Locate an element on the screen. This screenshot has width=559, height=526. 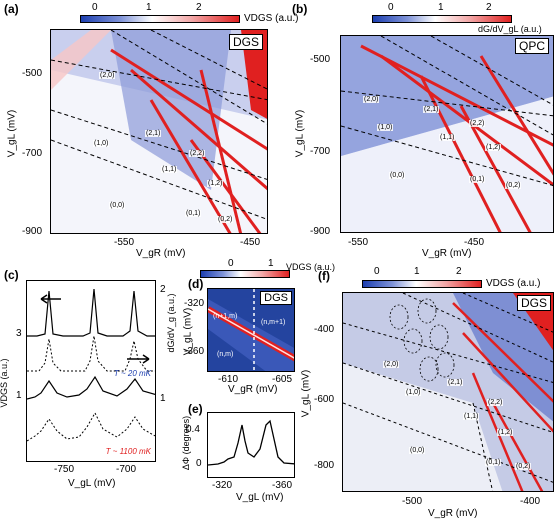
panel-c-temp-low: T ~ 20 mK is located at coordinates (132, 373).